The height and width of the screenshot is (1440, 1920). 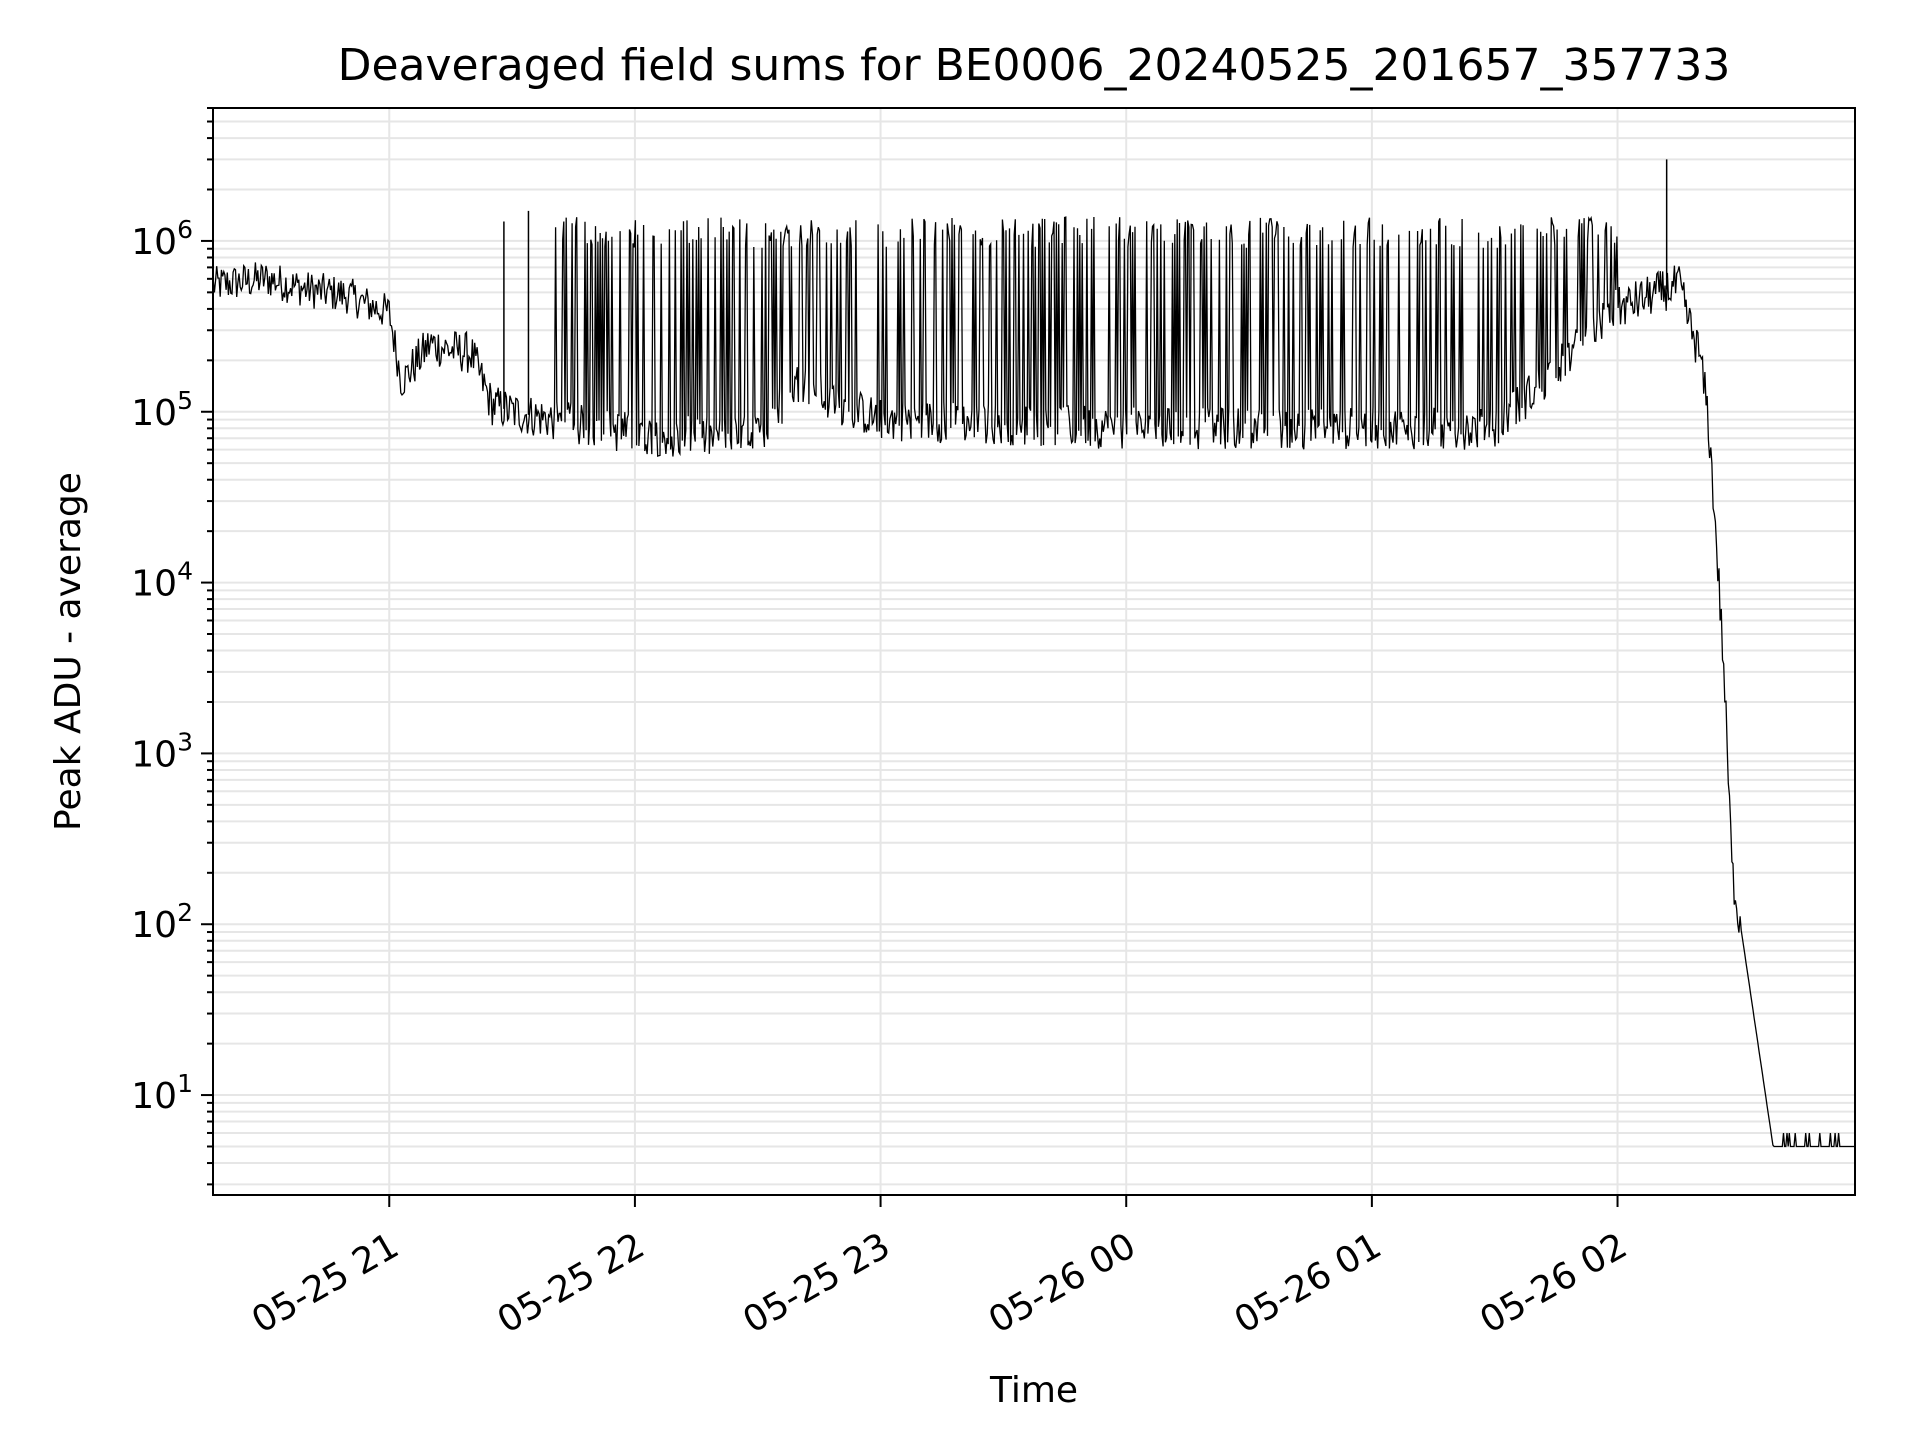 I want to click on y-tick-label: 10⁶, so click(x=162, y=239).